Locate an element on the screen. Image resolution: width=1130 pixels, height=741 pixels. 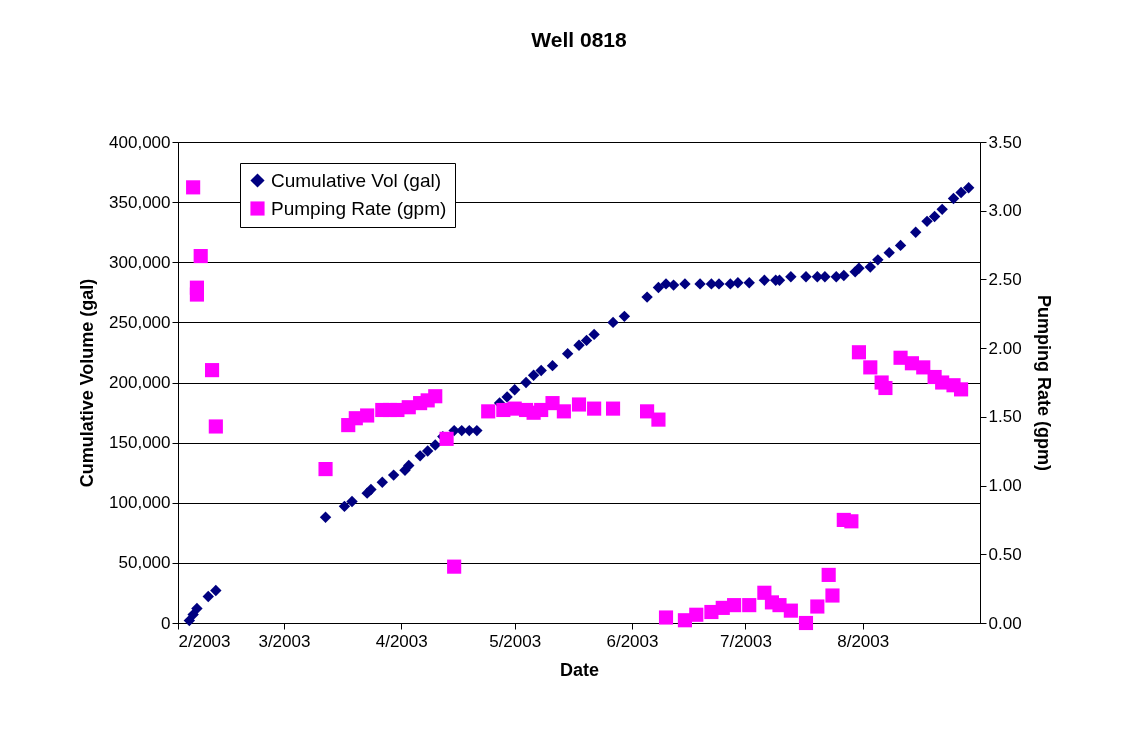
y-tick-label: 100,000 is located at coordinates (140, 503).